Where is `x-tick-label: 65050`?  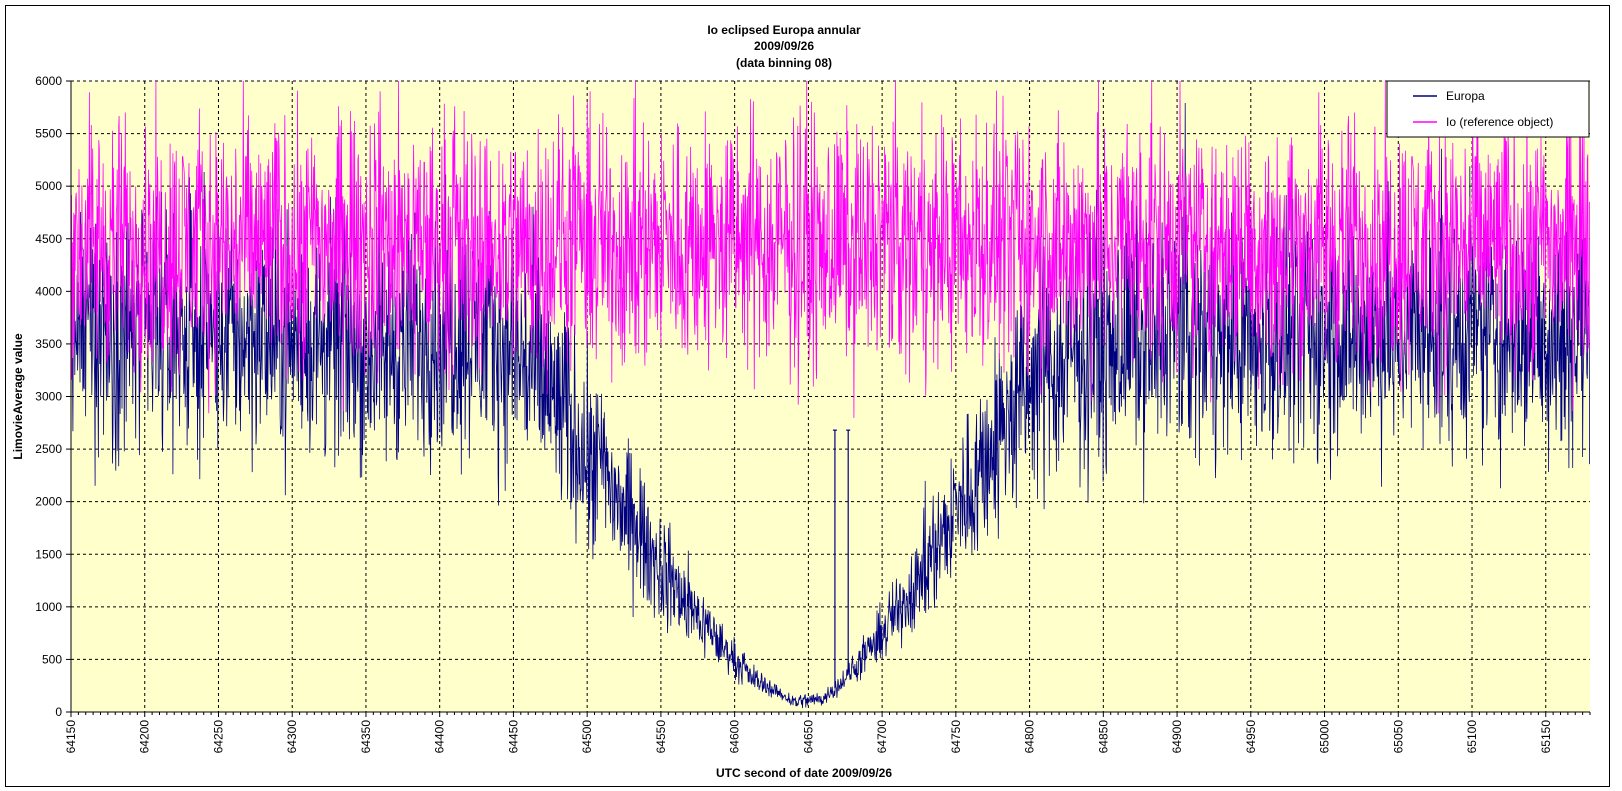
x-tick-label: 65050 is located at coordinates (1398, 737).